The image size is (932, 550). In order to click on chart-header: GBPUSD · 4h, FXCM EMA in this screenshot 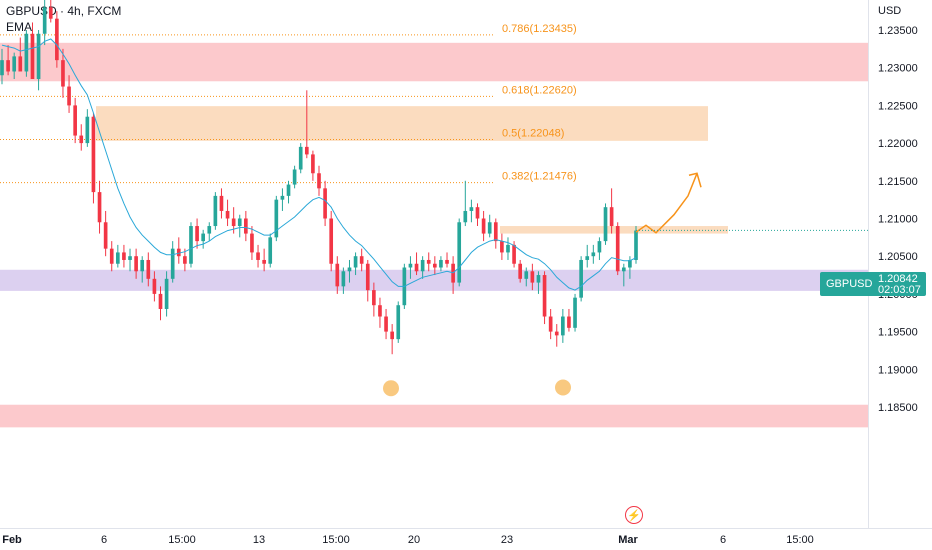, I will do `click(63, 19)`.